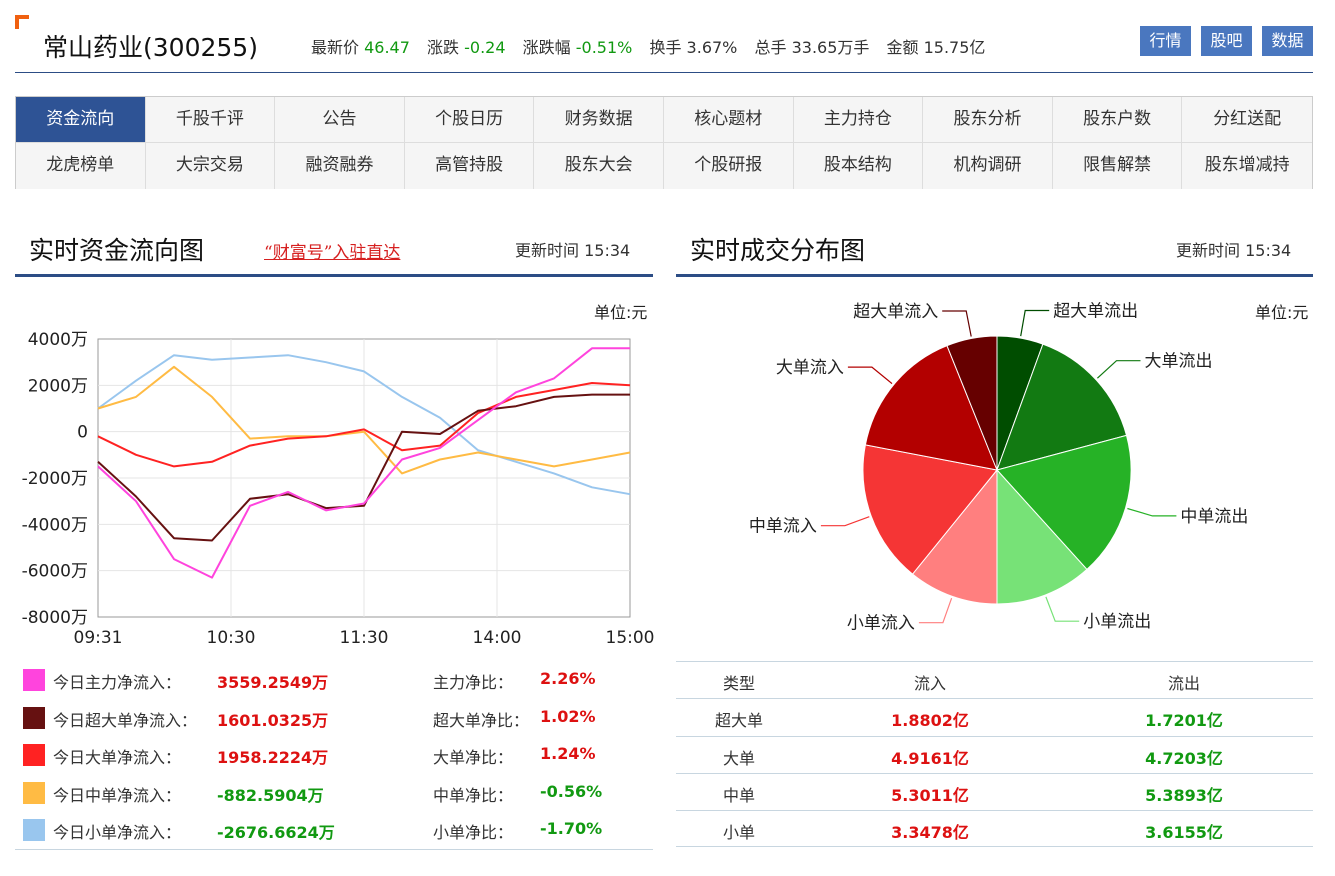 This screenshot has height=876, width=1335. I want to click on legend-label: 今日超大单净流入：, so click(125, 720).